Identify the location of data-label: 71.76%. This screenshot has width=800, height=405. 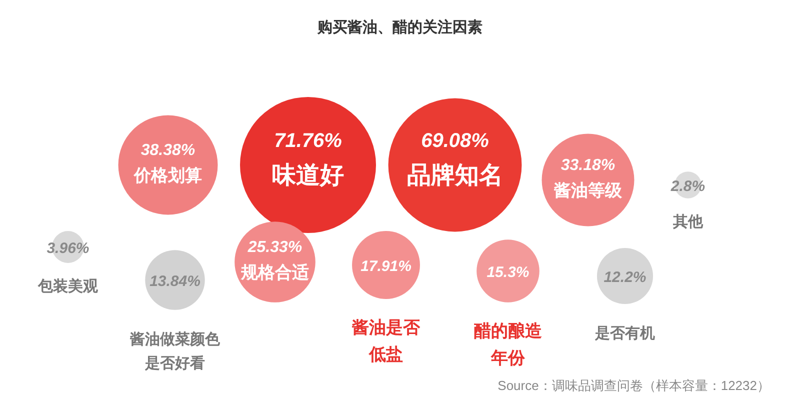
(308, 141).